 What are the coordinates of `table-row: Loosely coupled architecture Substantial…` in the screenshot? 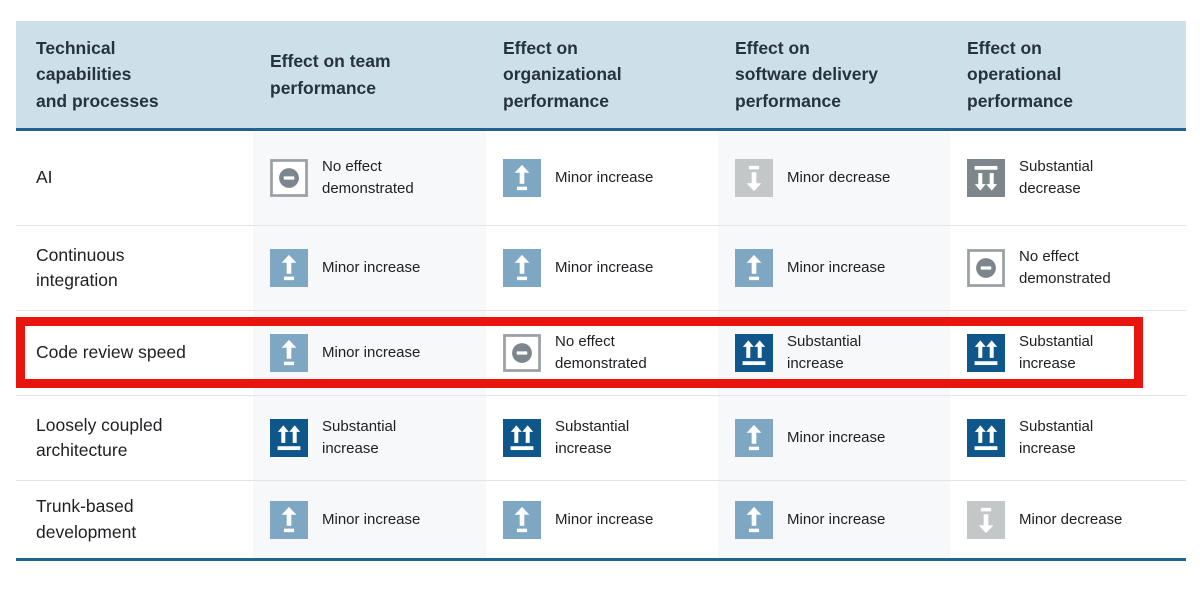 It's located at (601, 437).